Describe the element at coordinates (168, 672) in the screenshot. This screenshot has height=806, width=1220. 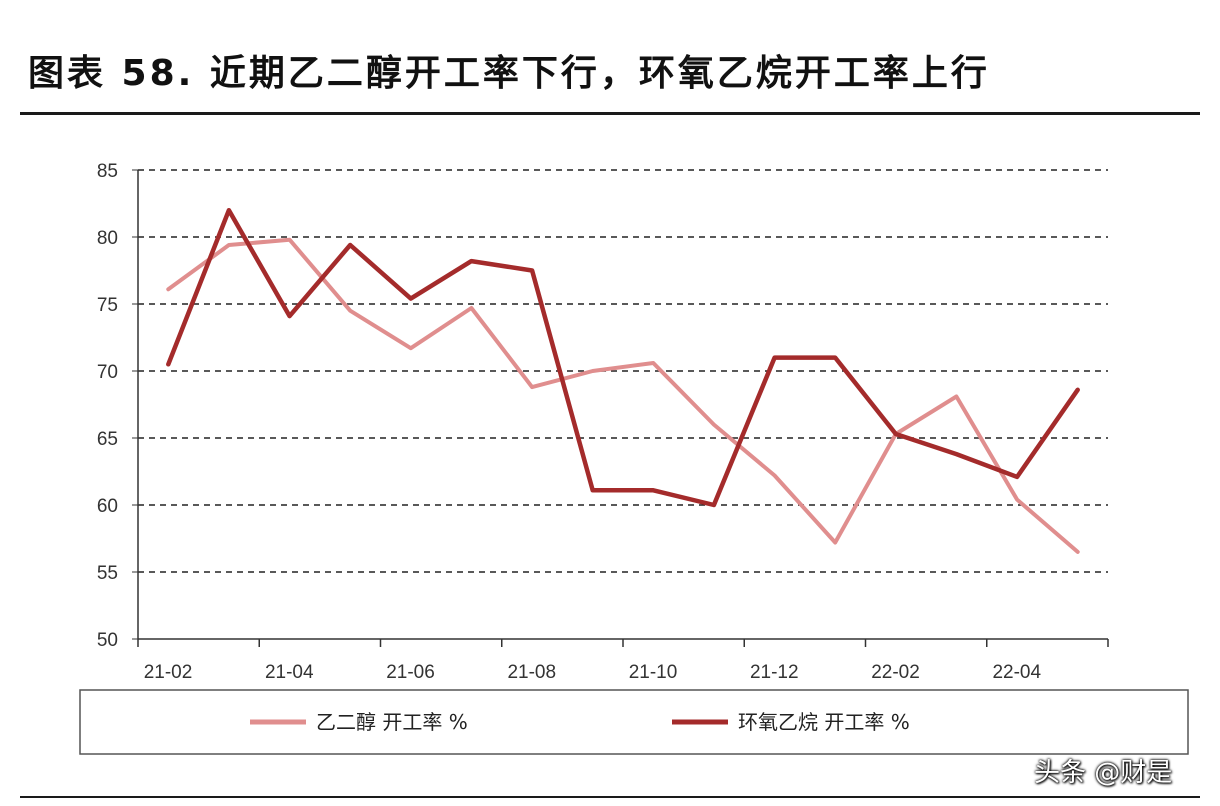
I see `x-tick-label-21-02: 21-02` at that location.